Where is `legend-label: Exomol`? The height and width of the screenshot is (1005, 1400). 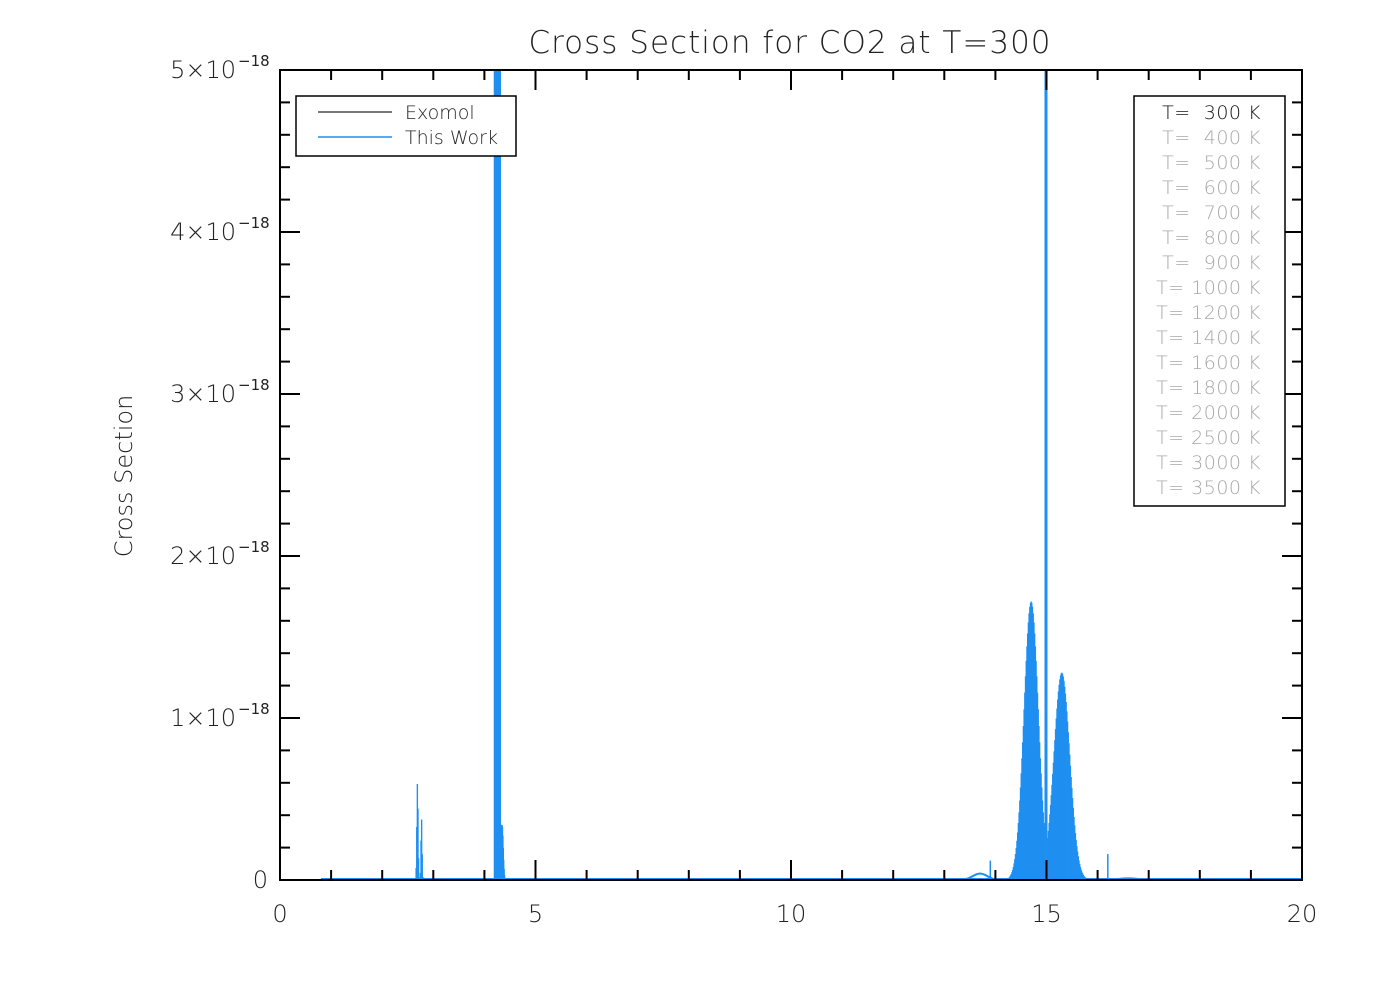 legend-label: Exomol is located at coordinates (440, 113).